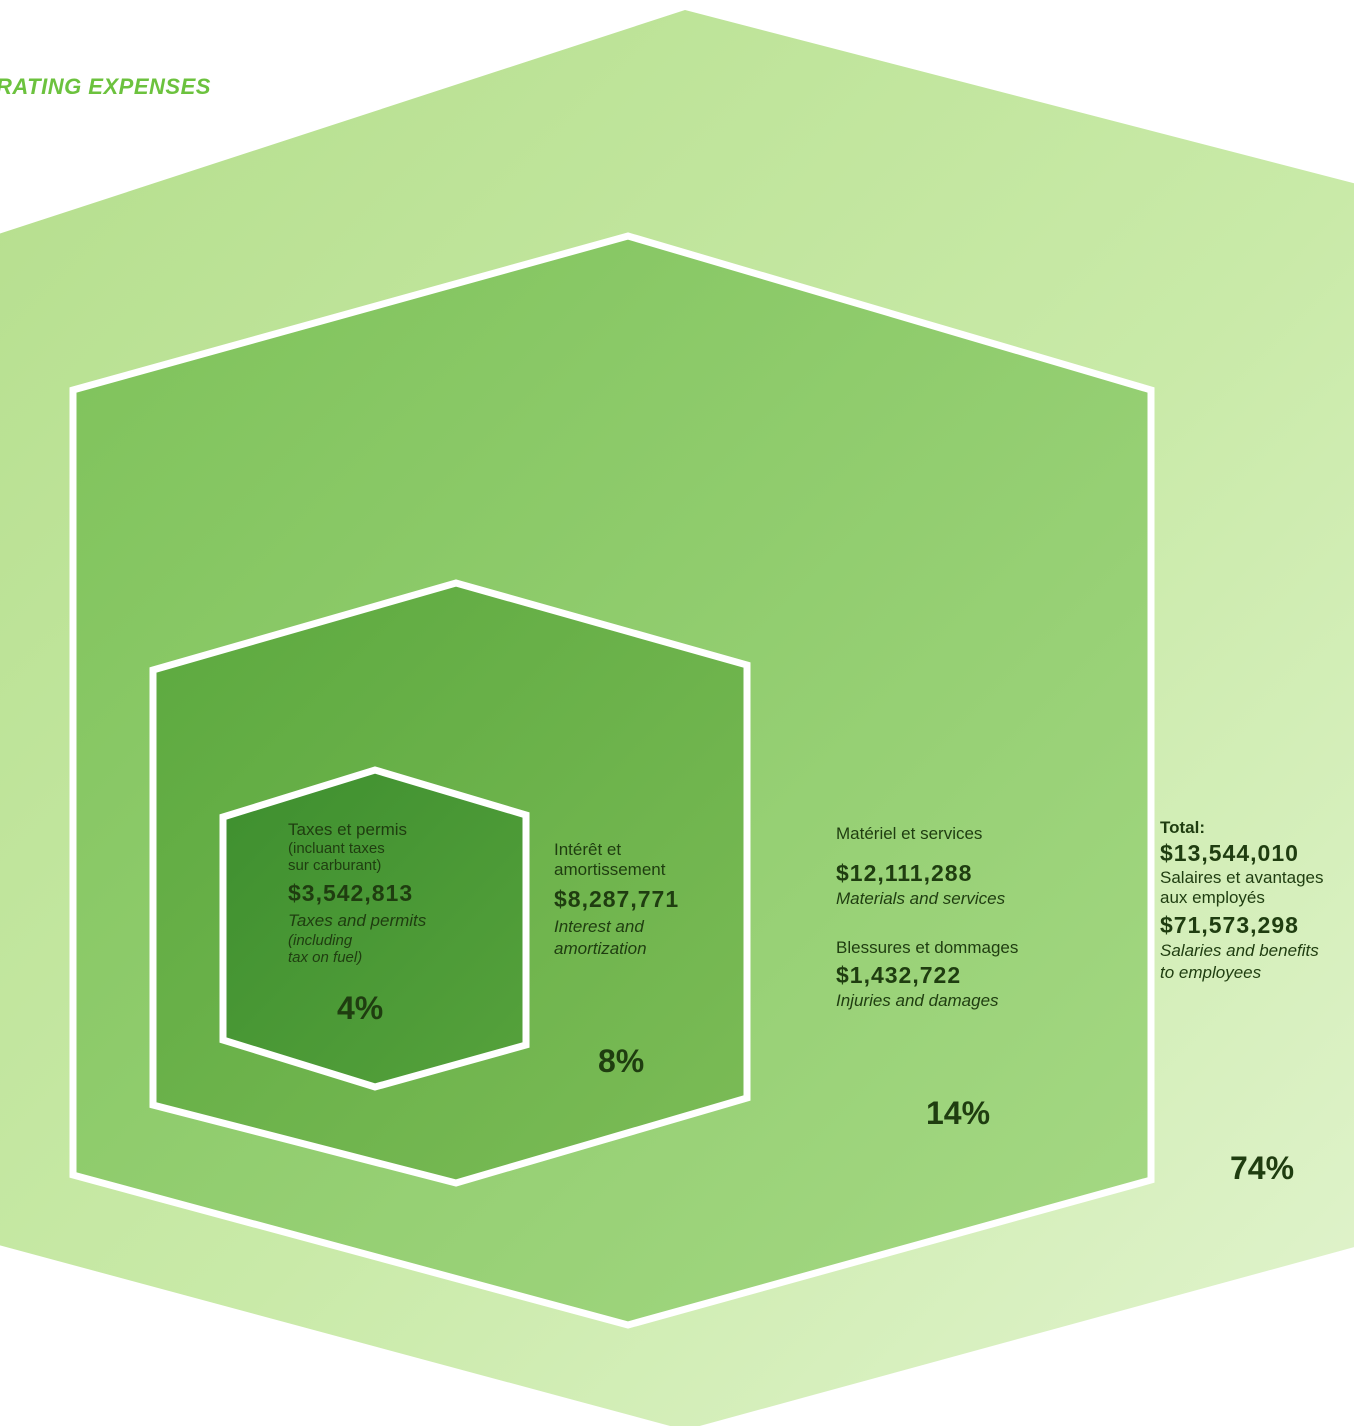  I want to click on fr-label: Salaires et avantages, so click(1242, 877).